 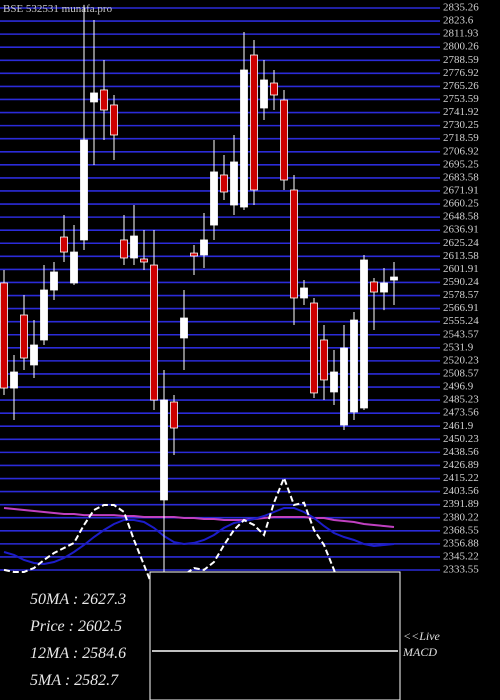 I want to click on y-tick-label: 2601.91, so click(x=461, y=269).